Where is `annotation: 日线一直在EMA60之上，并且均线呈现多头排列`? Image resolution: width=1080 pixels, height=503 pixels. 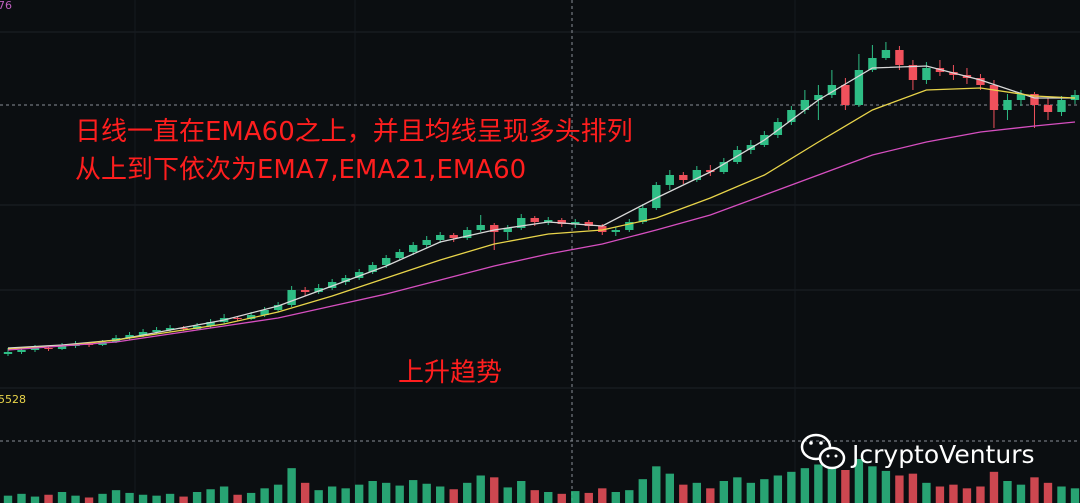
annotation: 日线一直在EMA60之上，并且均线呈现多头排列 is located at coordinates (354, 132).